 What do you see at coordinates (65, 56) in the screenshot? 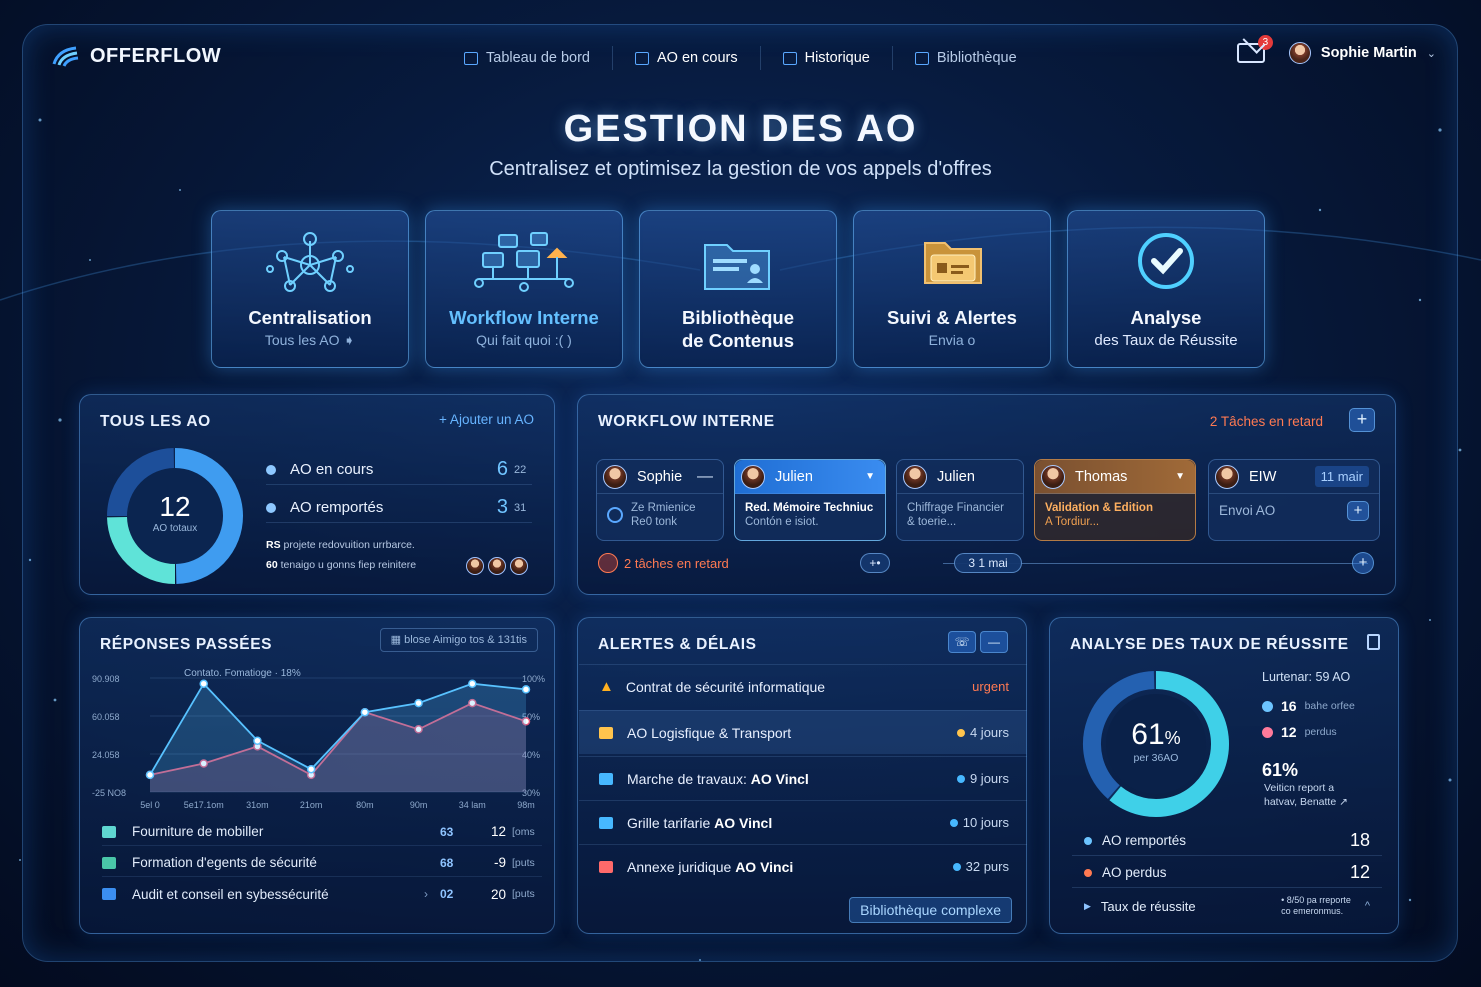
I see `logo-icon` at bounding box center [65, 56].